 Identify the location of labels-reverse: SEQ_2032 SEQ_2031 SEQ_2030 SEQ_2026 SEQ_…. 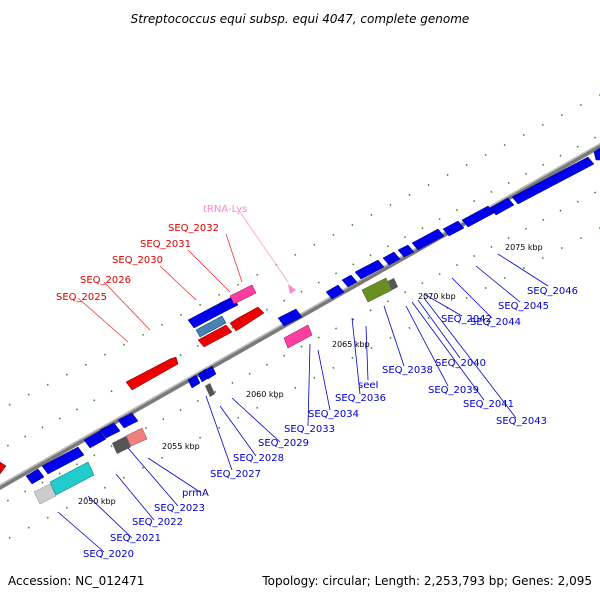
(137, 263).